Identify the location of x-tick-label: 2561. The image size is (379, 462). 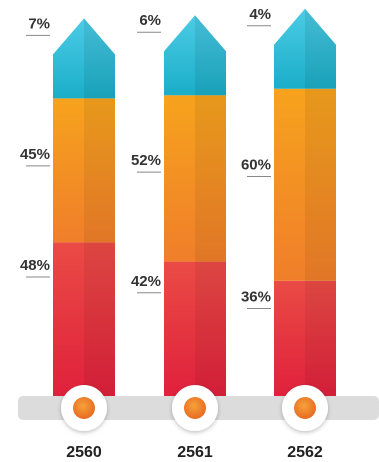
(195, 452).